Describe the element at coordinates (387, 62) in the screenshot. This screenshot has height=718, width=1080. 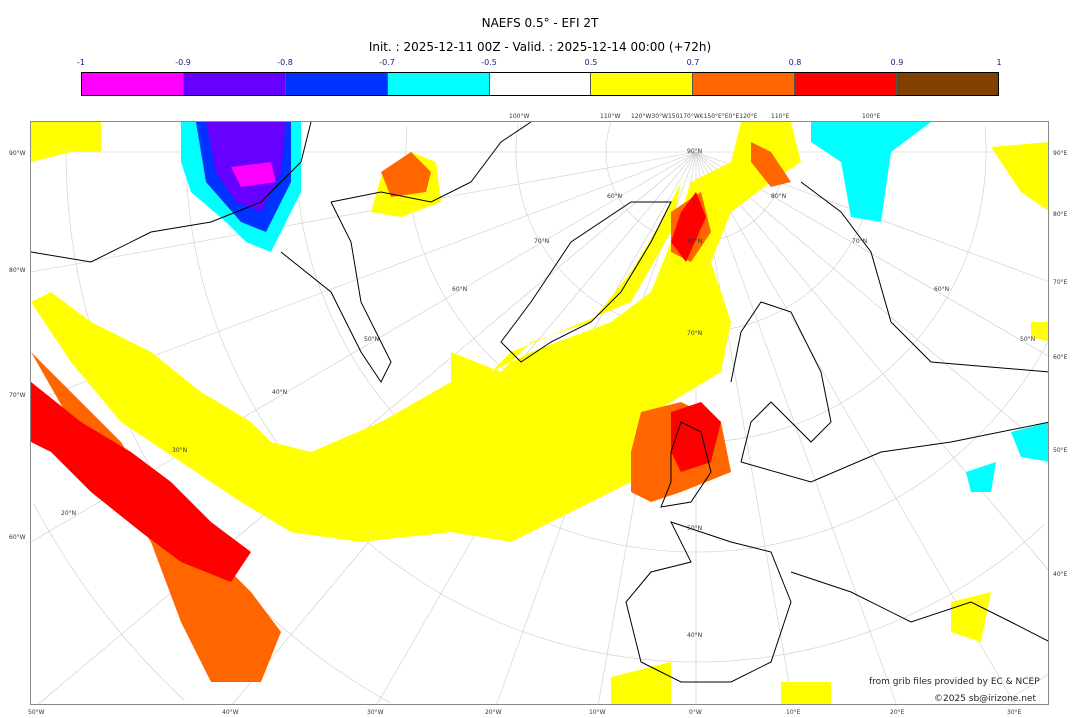
I see `colorbar-tick-label: -0.7` at that location.